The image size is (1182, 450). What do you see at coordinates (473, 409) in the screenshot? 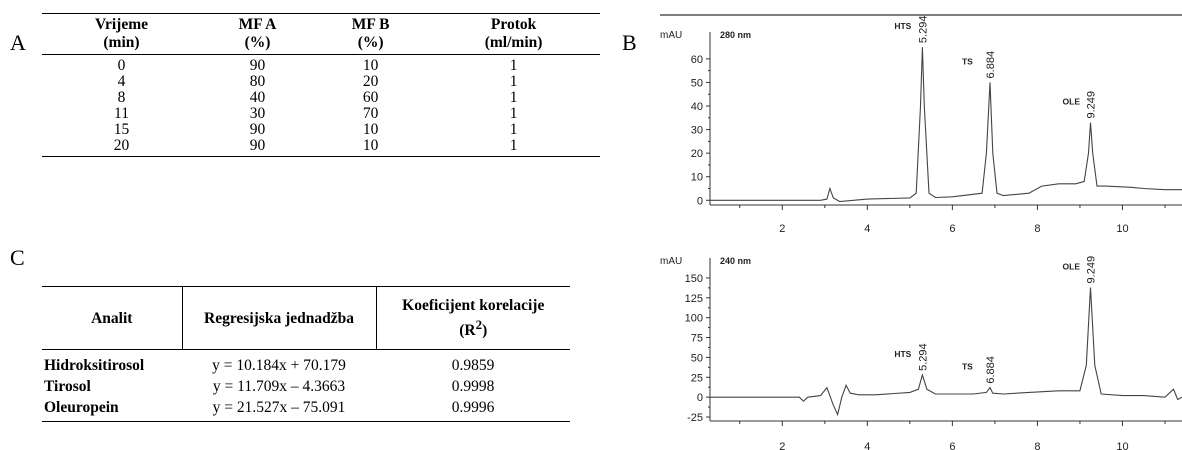
I see `correlation-cell: 0.9996` at bounding box center [473, 409].